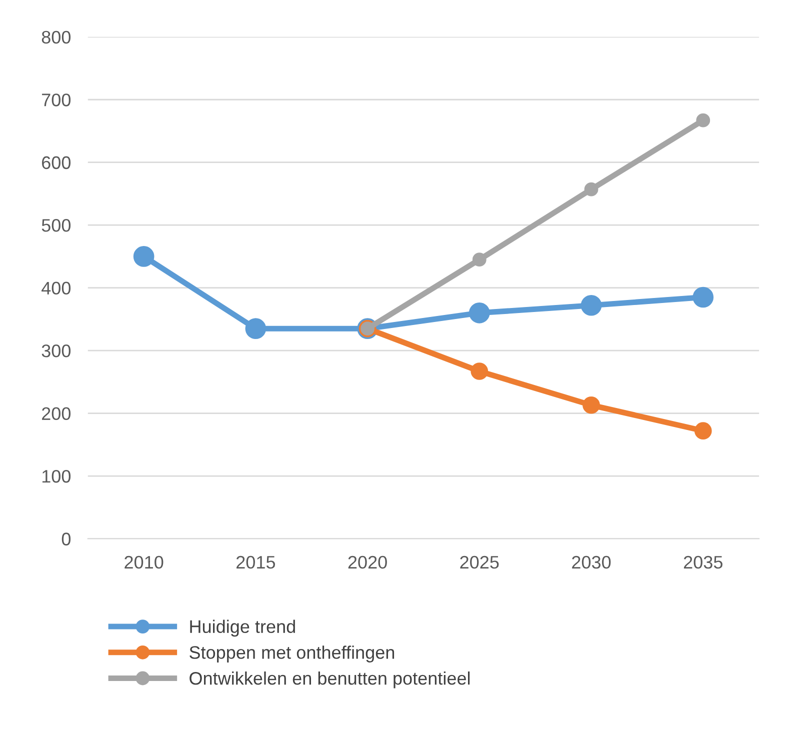 The height and width of the screenshot is (738, 799). What do you see at coordinates (591, 562) in the screenshot?
I see `x-tick-label: 2030` at bounding box center [591, 562].